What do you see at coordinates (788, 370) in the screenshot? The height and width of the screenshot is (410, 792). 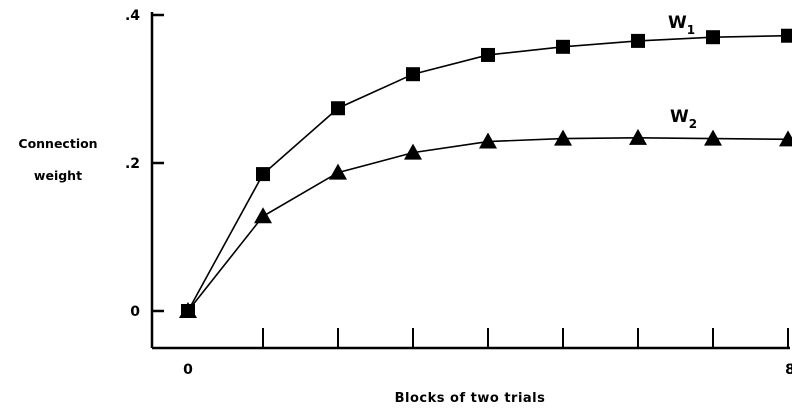 I see `x-tick-label: 8` at bounding box center [788, 370].